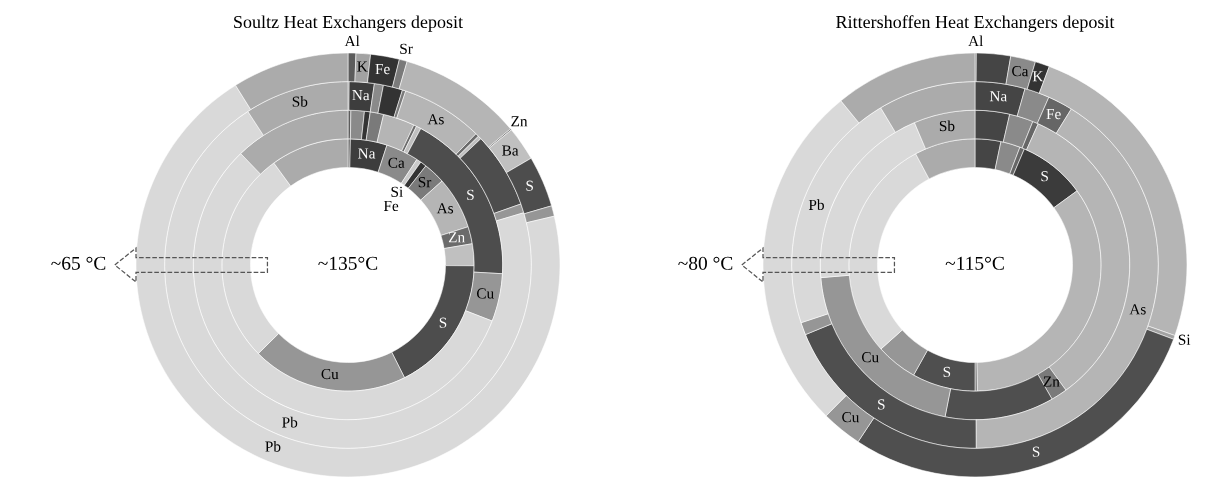 This screenshot has height=492, width=1208. What do you see at coordinates (510, 150) in the screenshot?
I see `data-label: Ba` at bounding box center [510, 150].